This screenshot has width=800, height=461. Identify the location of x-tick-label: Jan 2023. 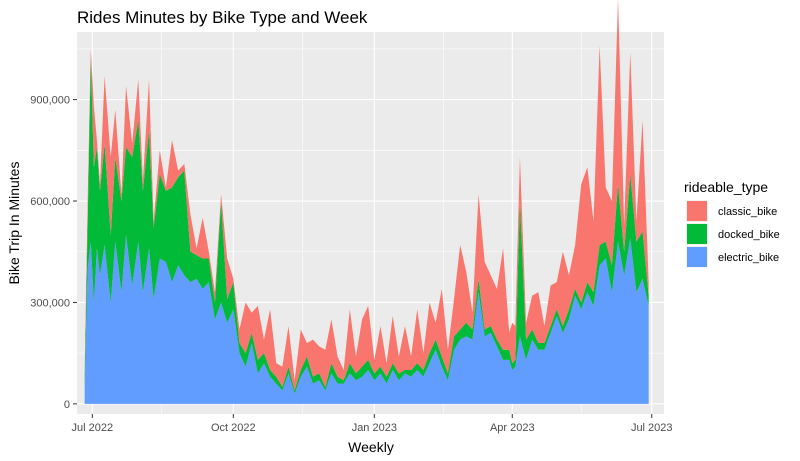
(374, 428).